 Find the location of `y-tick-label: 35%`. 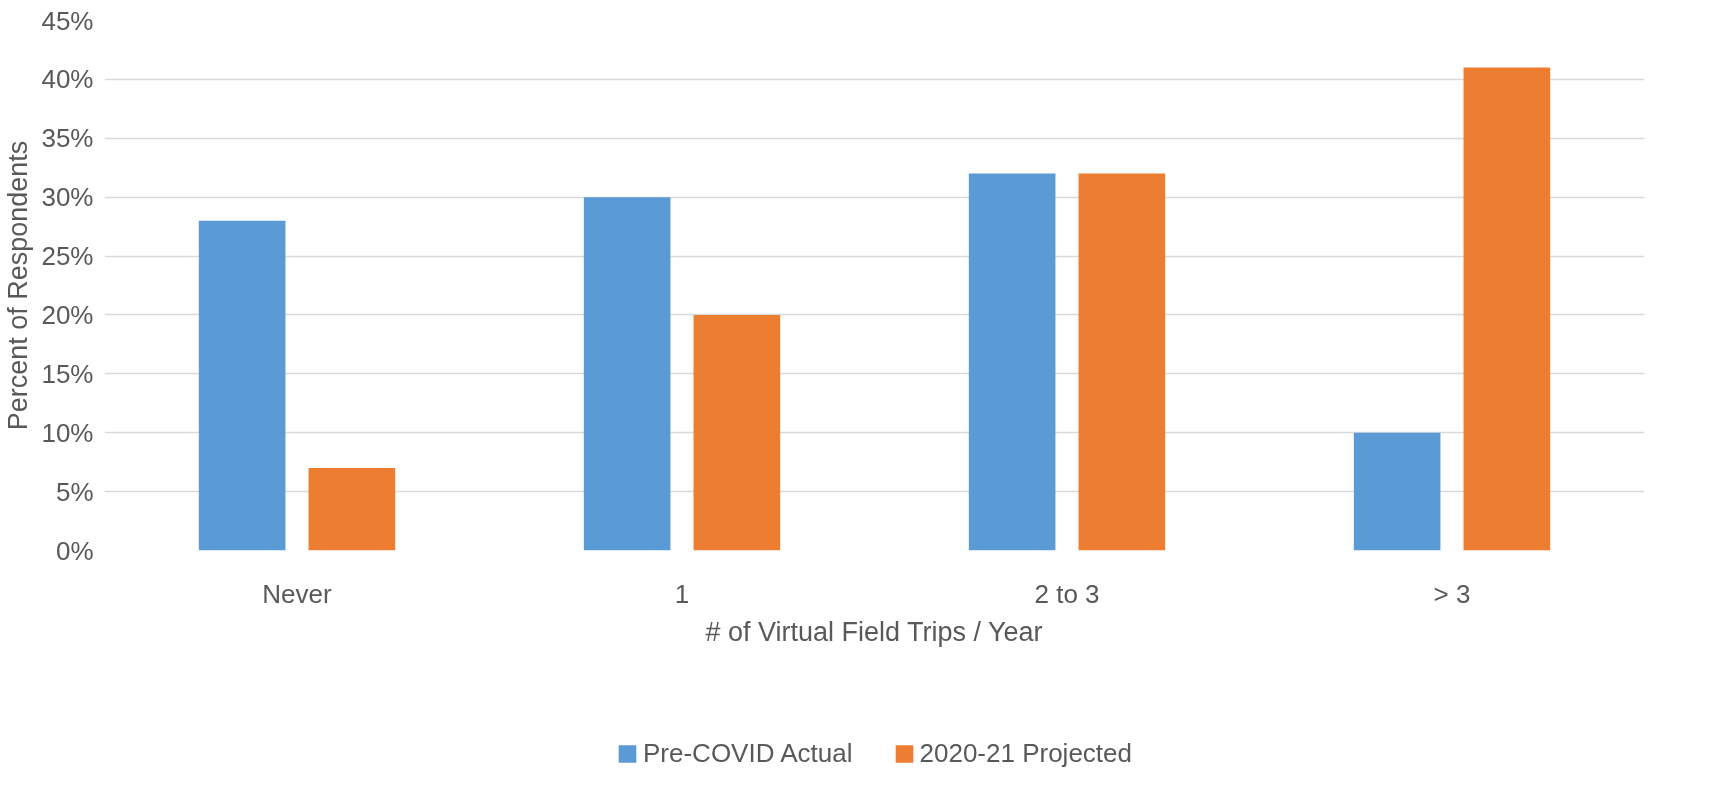

y-tick-label: 35% is located at coordinates (67, 138).